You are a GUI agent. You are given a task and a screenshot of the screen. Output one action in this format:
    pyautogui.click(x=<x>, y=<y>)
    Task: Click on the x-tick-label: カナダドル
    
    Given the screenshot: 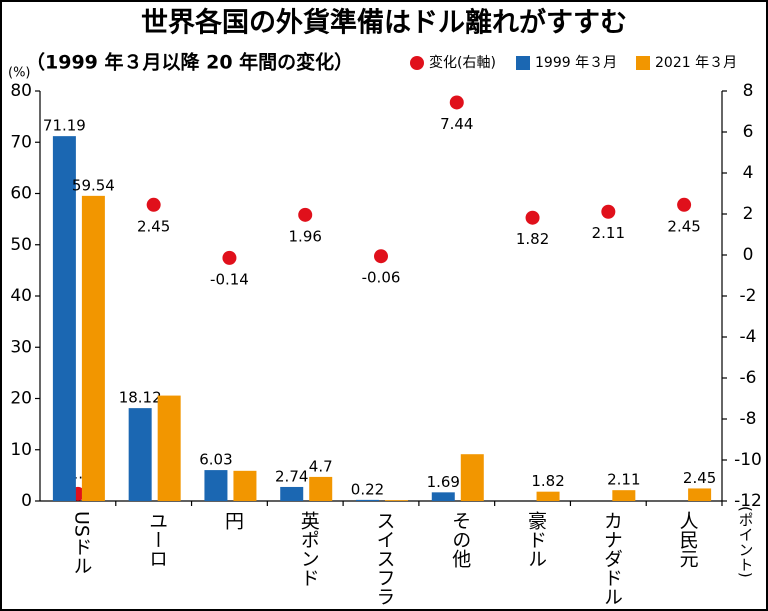 What is the action you would take?
    pyautogui.click(x=612, y=558)
    